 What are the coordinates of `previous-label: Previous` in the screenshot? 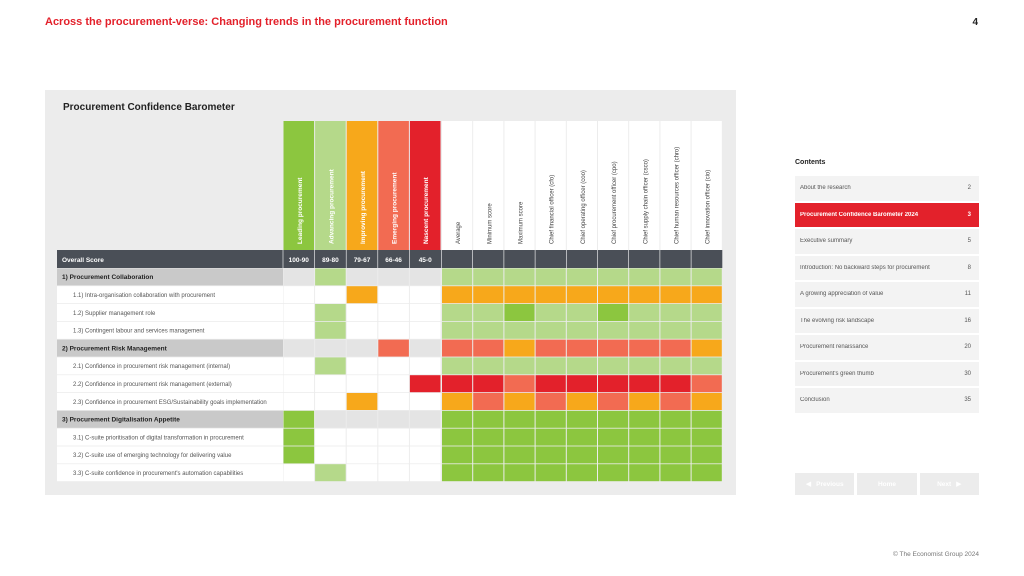 It's located at (830, 484).